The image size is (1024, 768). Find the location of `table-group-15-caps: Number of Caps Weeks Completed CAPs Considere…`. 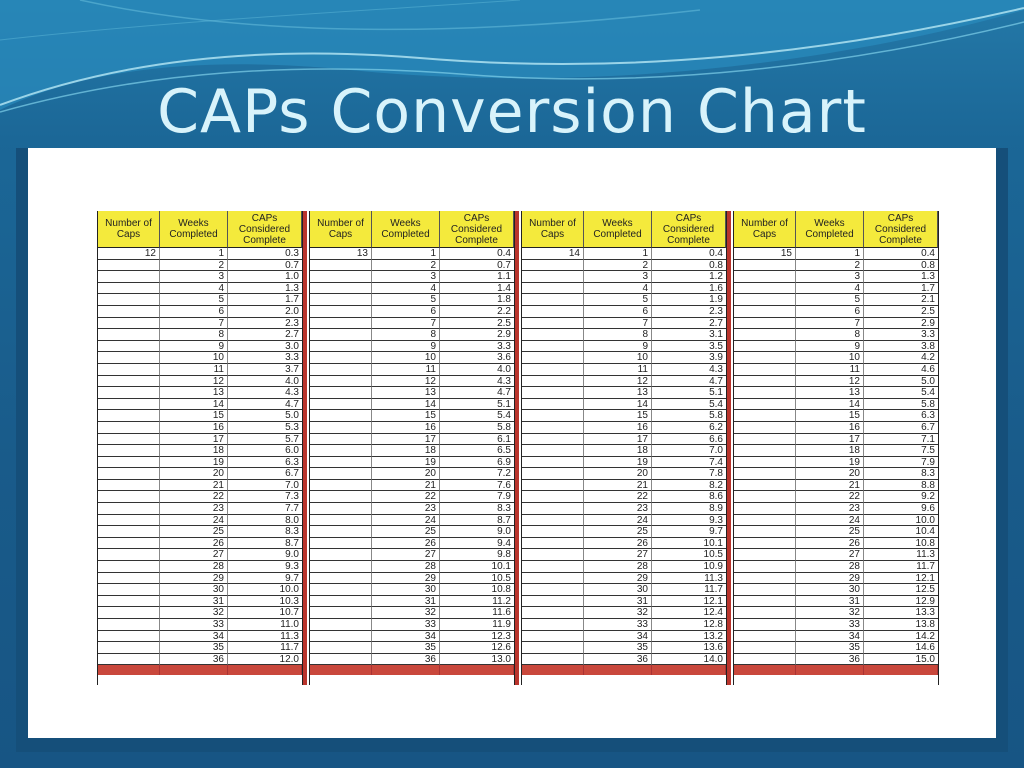

table-group-15-caps: Number of Caps Weeks Completed CAPs Considere… is located at coordinates (836, 448).